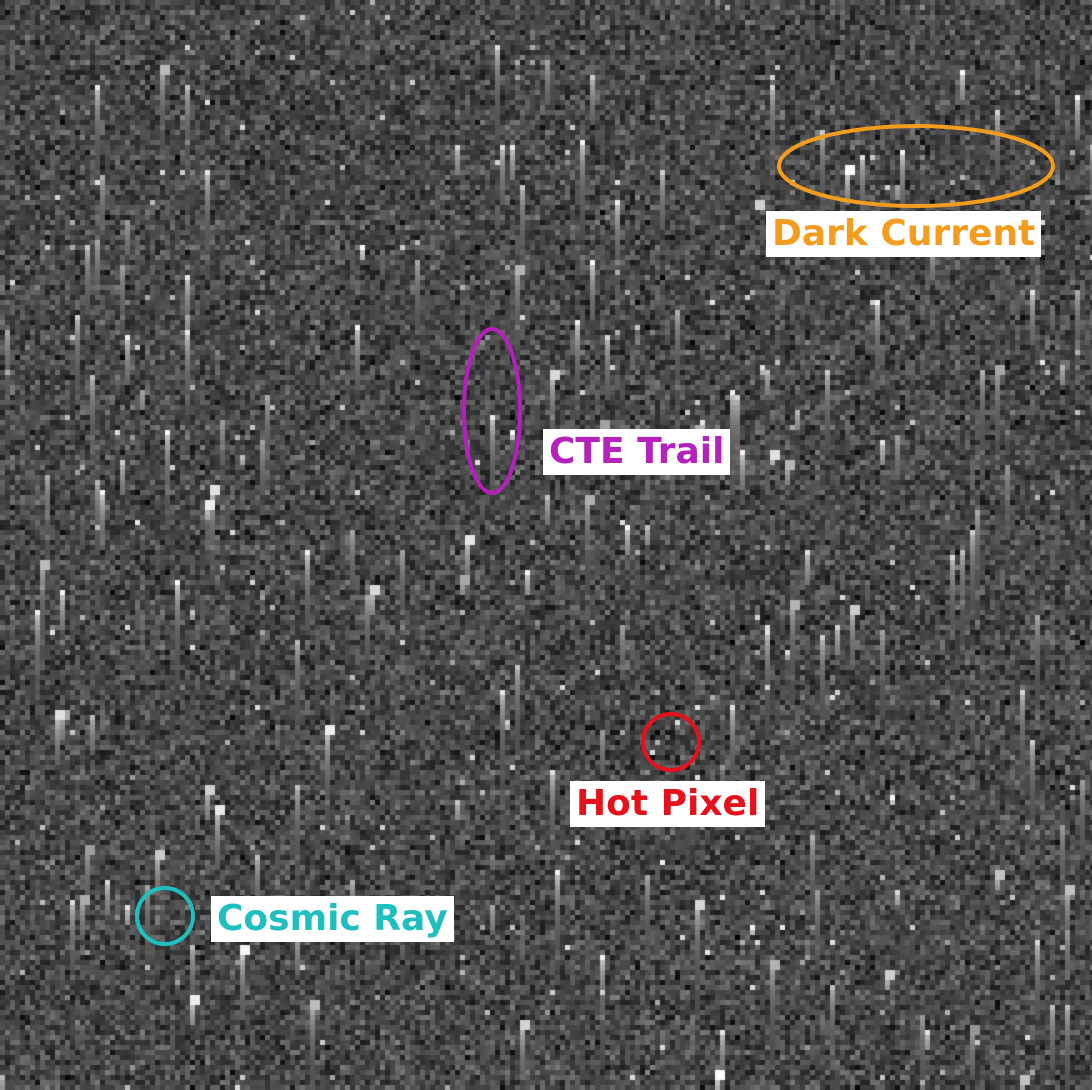  What do you see at coordinates (668, 804) in the screenshot?
I see `hot-pixel-label: Hot Pixel` at bounding box center [668, 804].